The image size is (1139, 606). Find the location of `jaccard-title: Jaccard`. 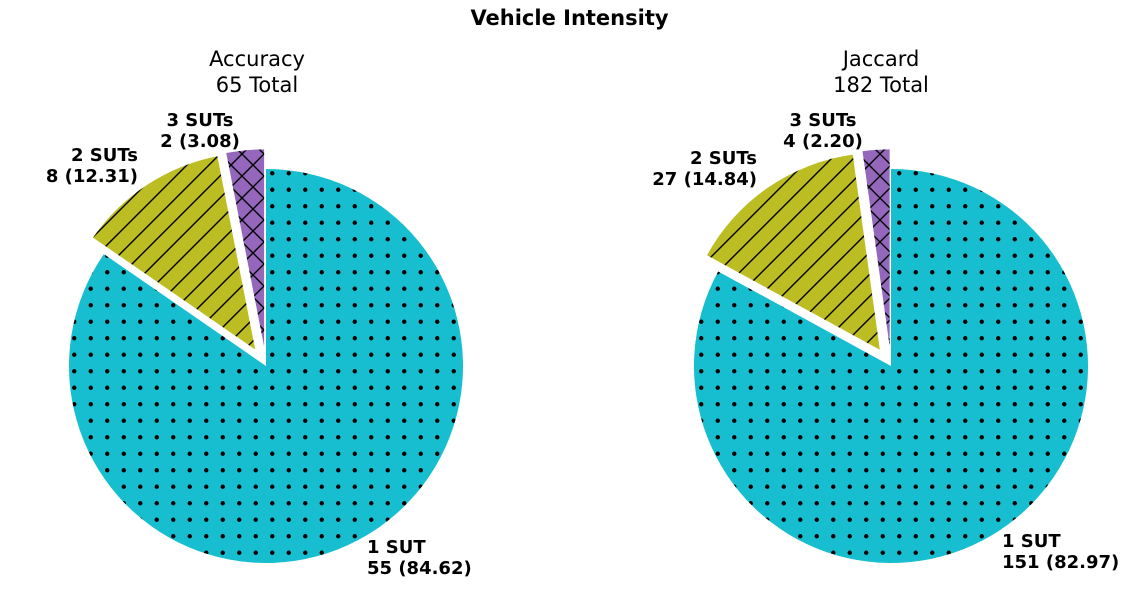

jaccard-title: Jaccard is located at coordinates (881, 59).